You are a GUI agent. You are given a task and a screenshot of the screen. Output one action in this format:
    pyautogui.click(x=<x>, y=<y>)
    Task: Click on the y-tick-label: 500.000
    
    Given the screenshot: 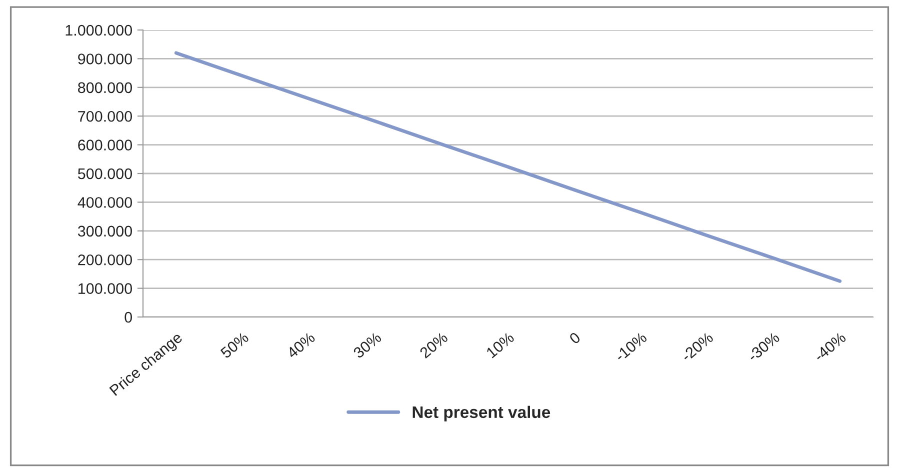 What is the action you would take?
    pyautogui.click(x=105, y=174)
    